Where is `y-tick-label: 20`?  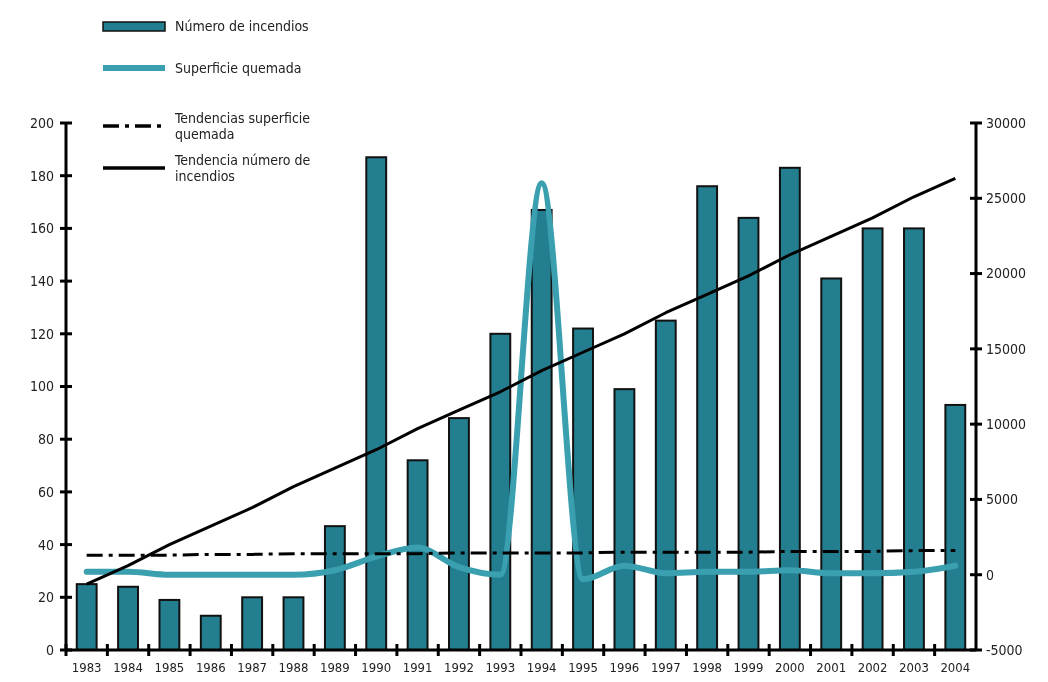
y-tick-label: 20 is located at coordinates (45, 597).